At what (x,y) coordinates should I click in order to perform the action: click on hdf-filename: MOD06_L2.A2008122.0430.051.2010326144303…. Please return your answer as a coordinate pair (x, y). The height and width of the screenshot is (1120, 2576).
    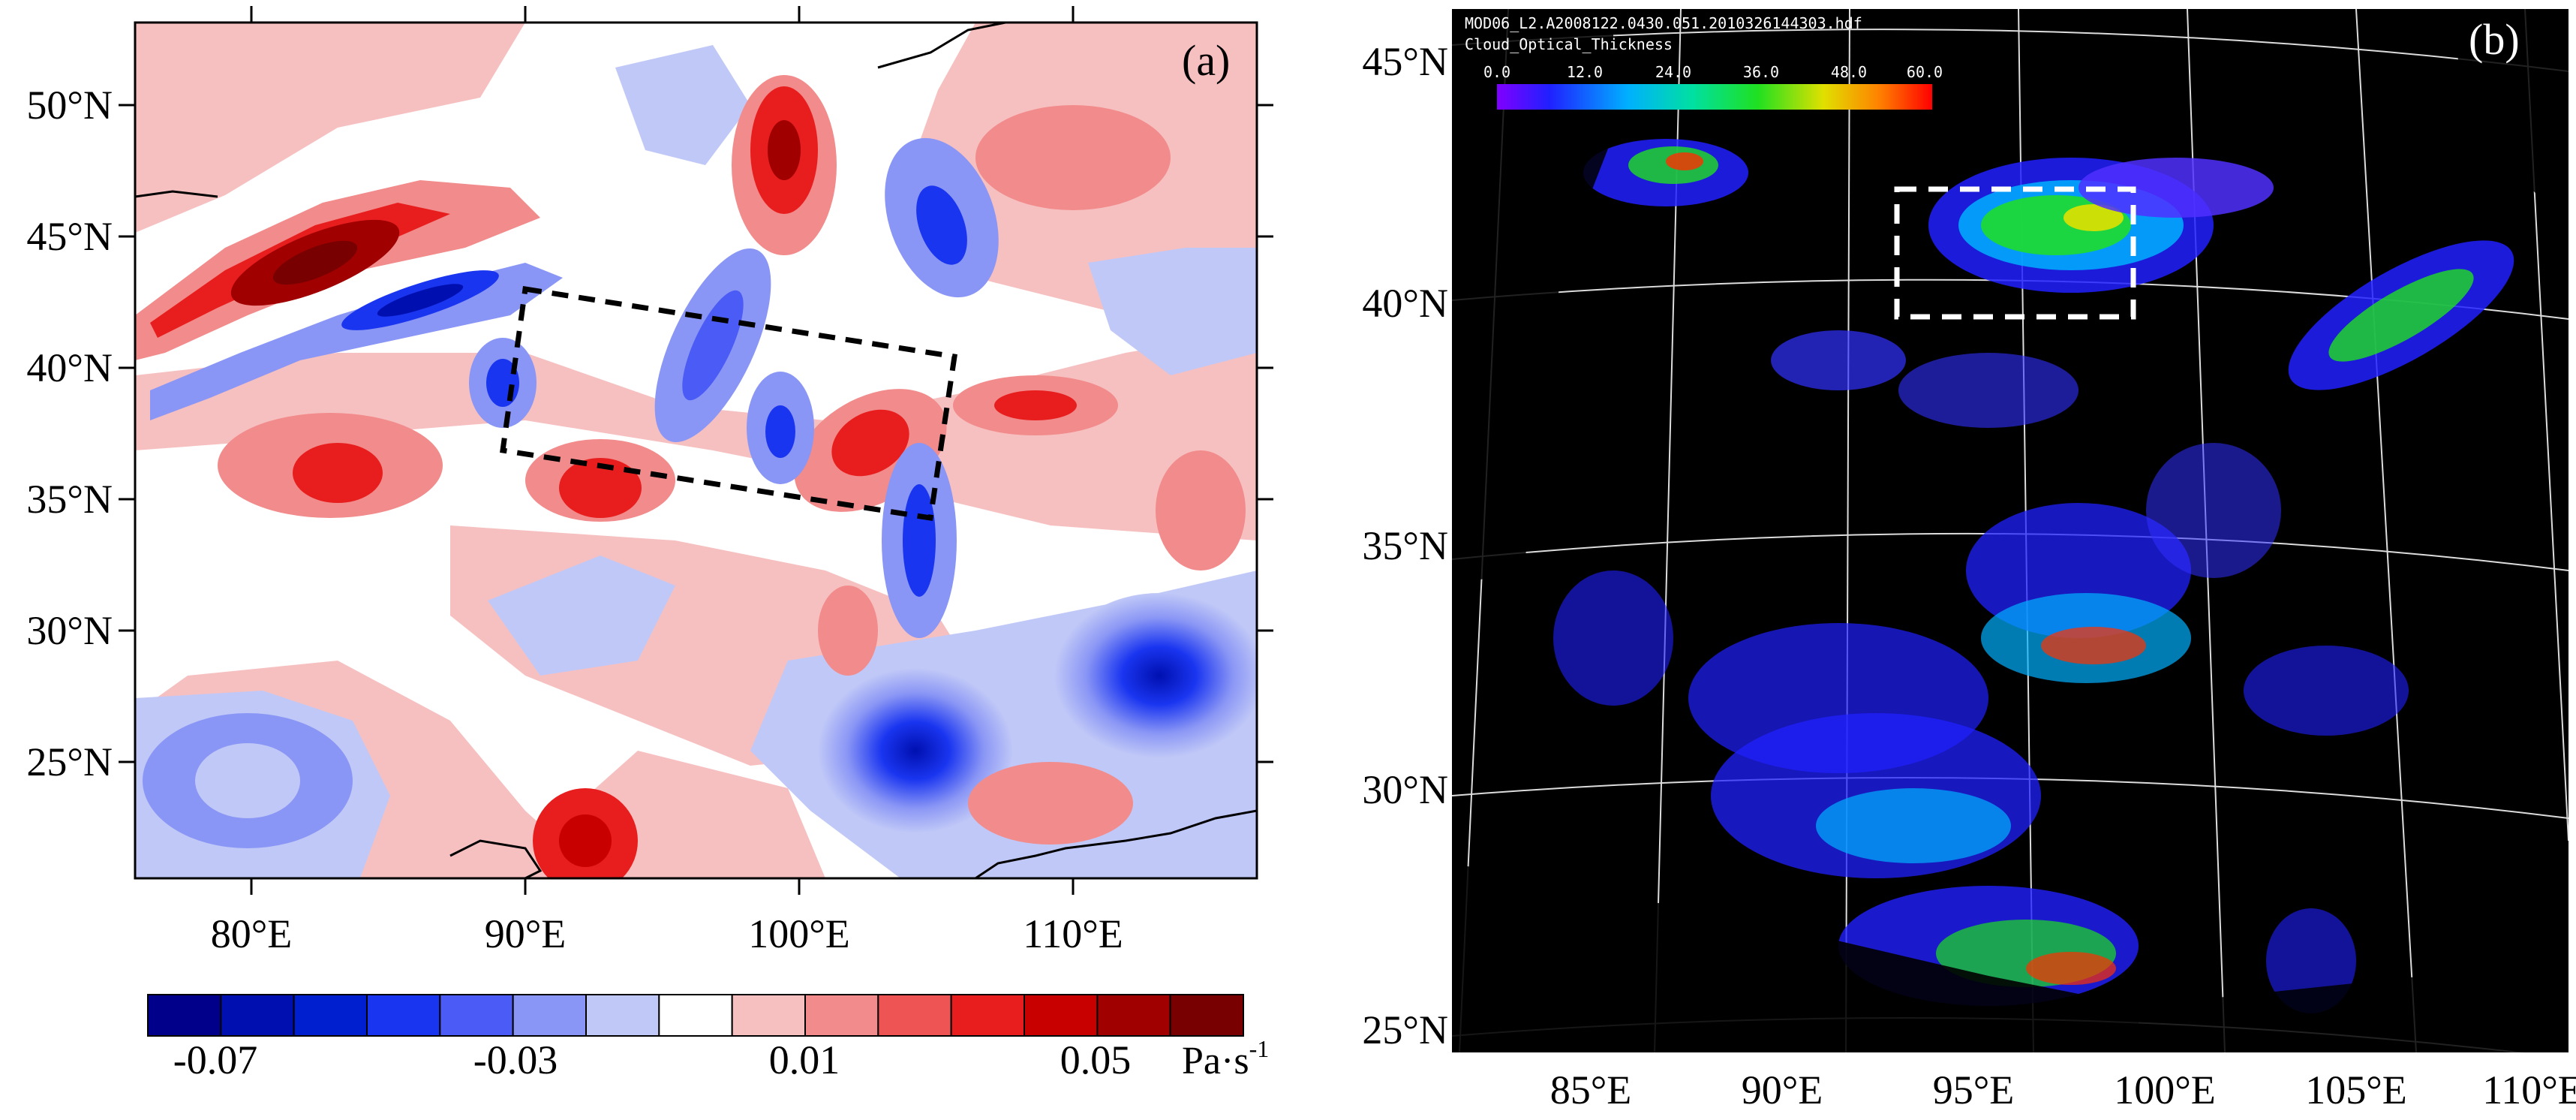
    Looking at the image, I should click on (1663, 23).